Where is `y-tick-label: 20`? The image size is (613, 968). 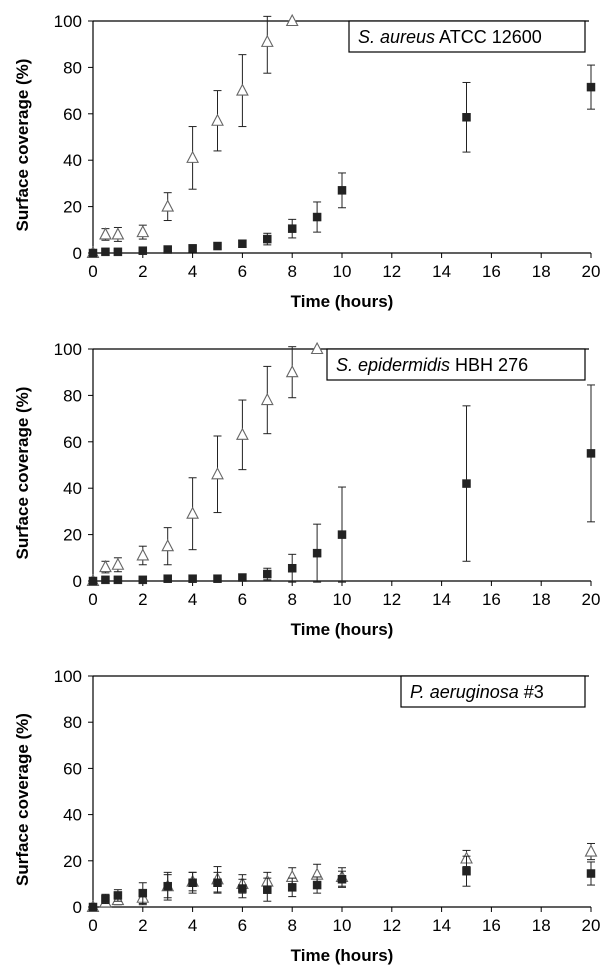
y-tick-label: 20 is located at coordinates (72, 535).